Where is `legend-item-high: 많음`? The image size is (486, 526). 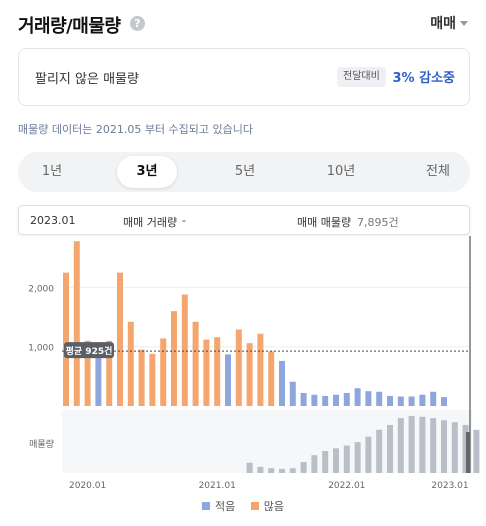 legend-item-high: 많음 is located at coordinates (267, 506).